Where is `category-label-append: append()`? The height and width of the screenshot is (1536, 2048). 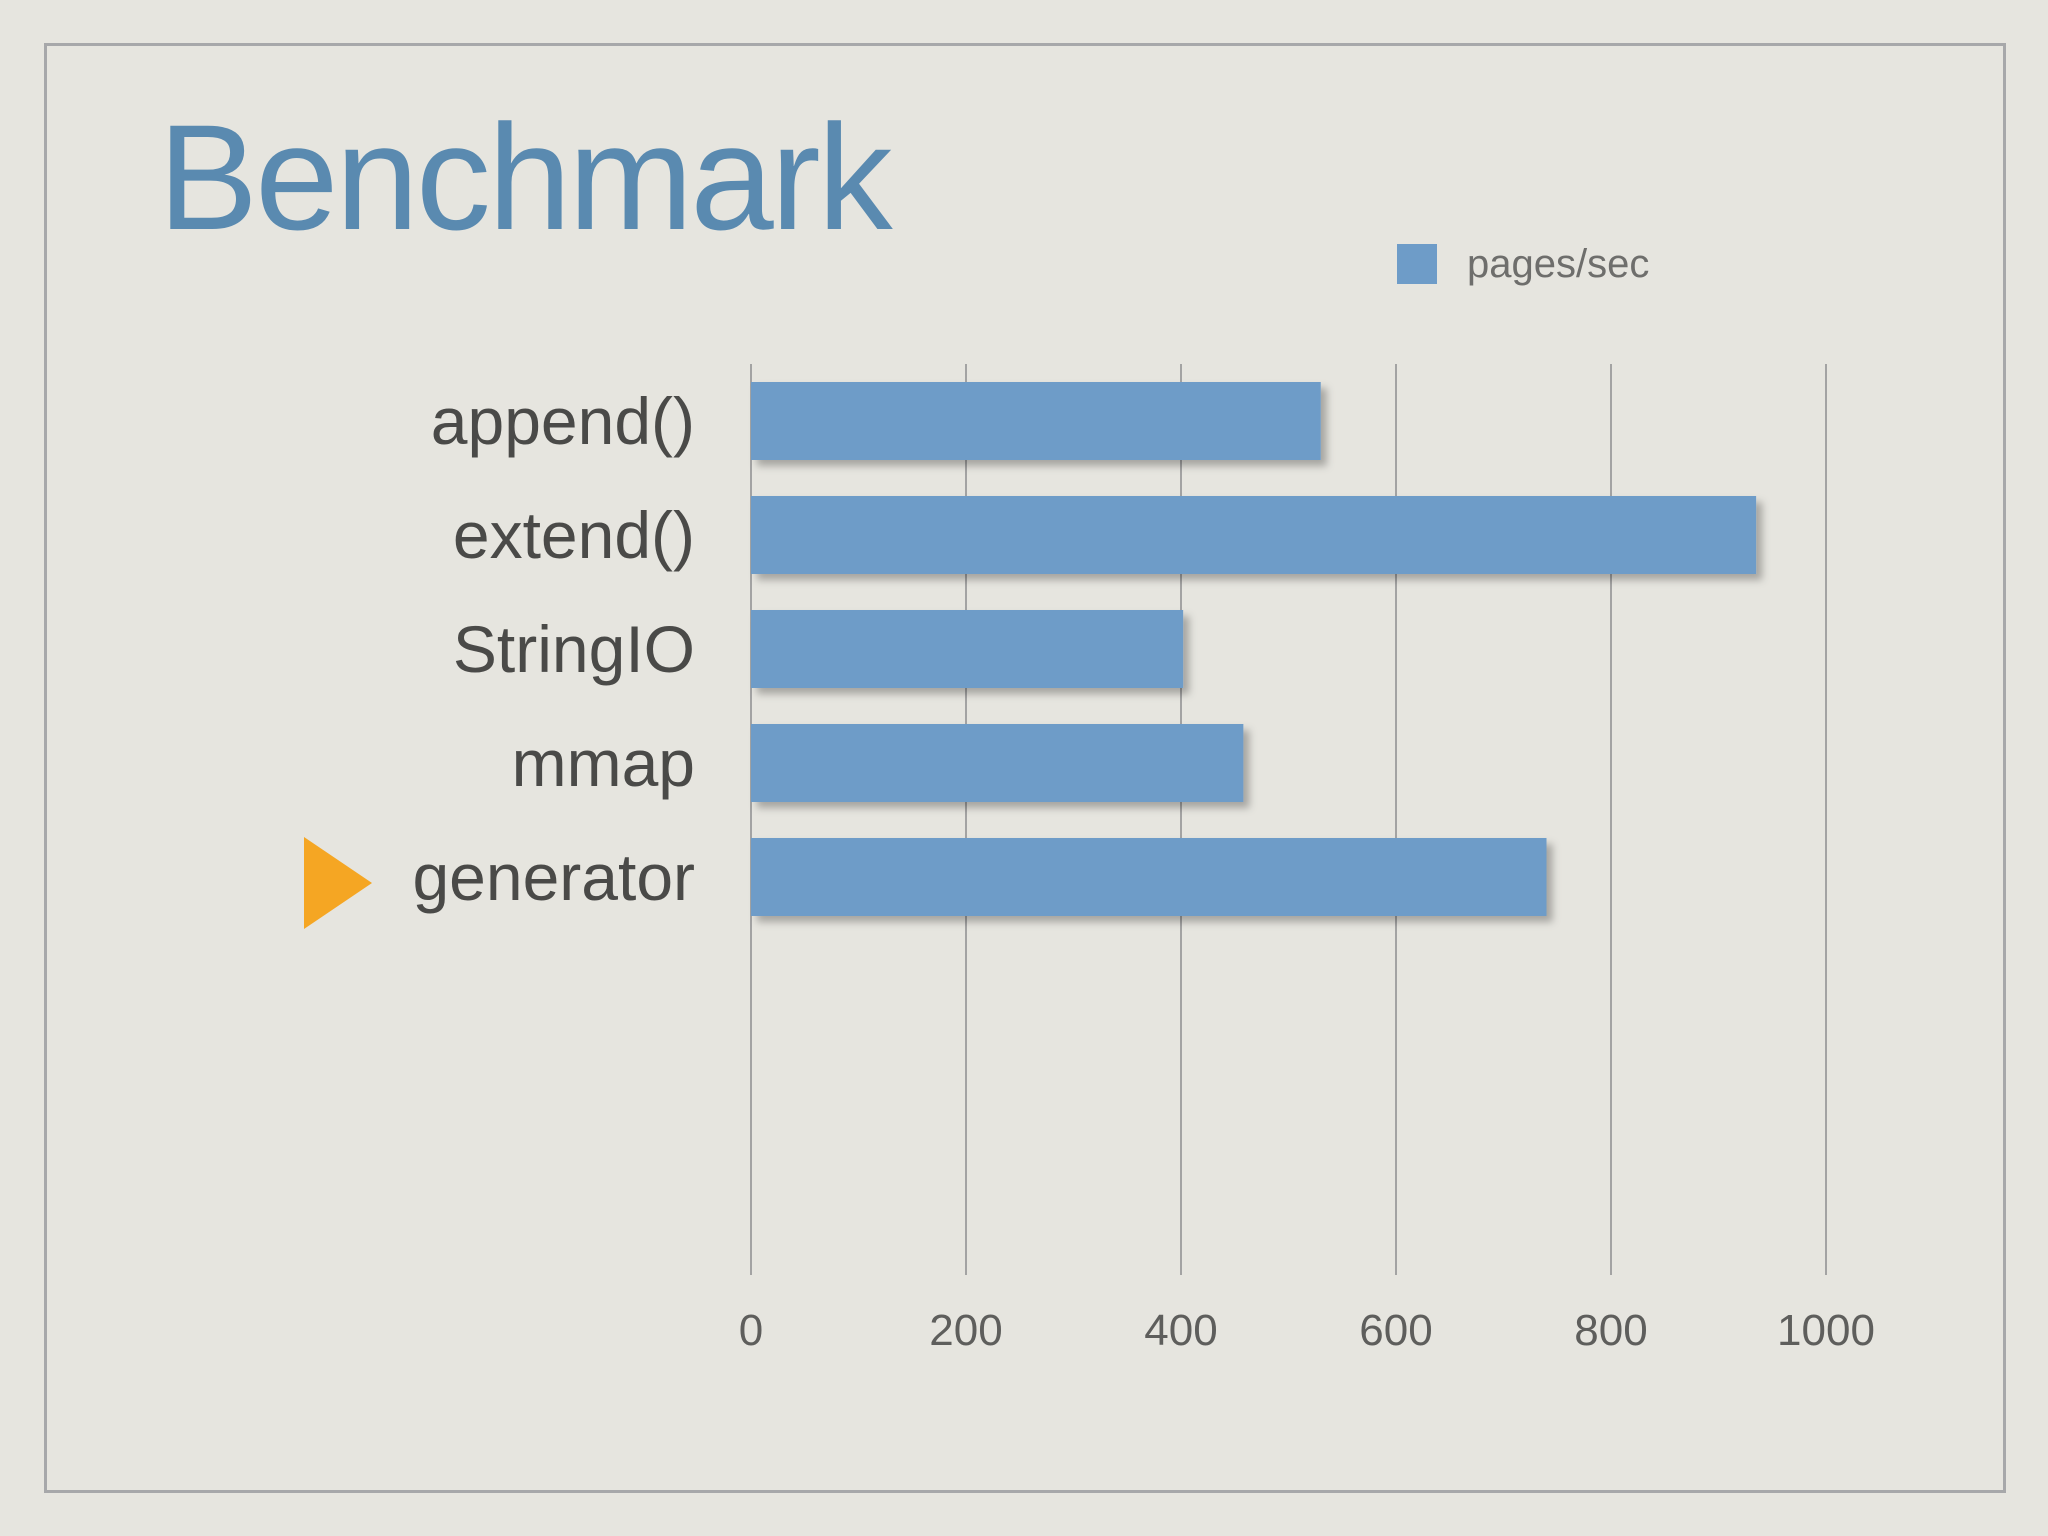 category-label-append: append() is located at coordinates (563, 421).